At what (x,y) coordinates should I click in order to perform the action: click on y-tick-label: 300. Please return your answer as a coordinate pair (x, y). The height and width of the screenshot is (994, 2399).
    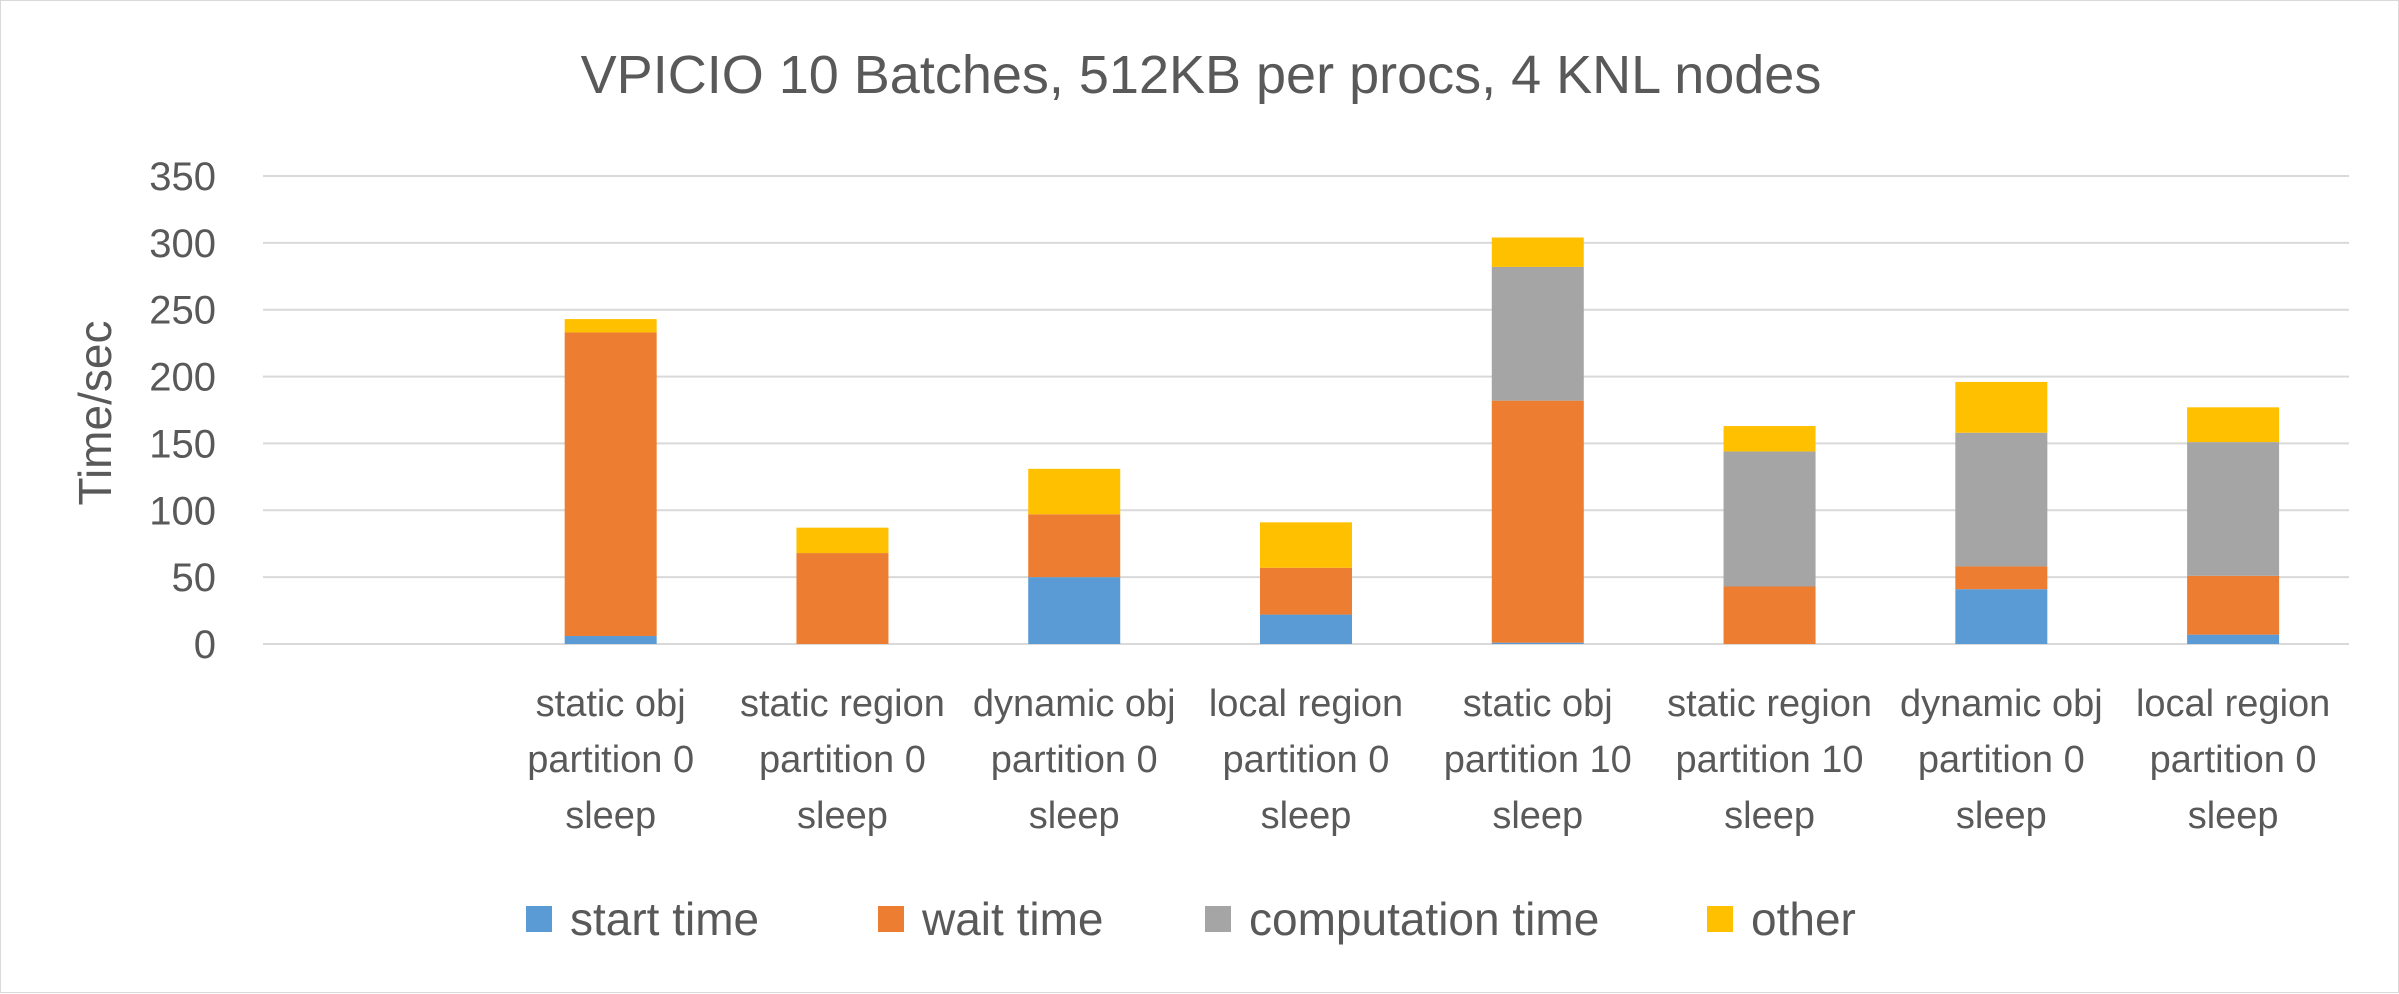
    Looking at the image, I should click on (182, 244).